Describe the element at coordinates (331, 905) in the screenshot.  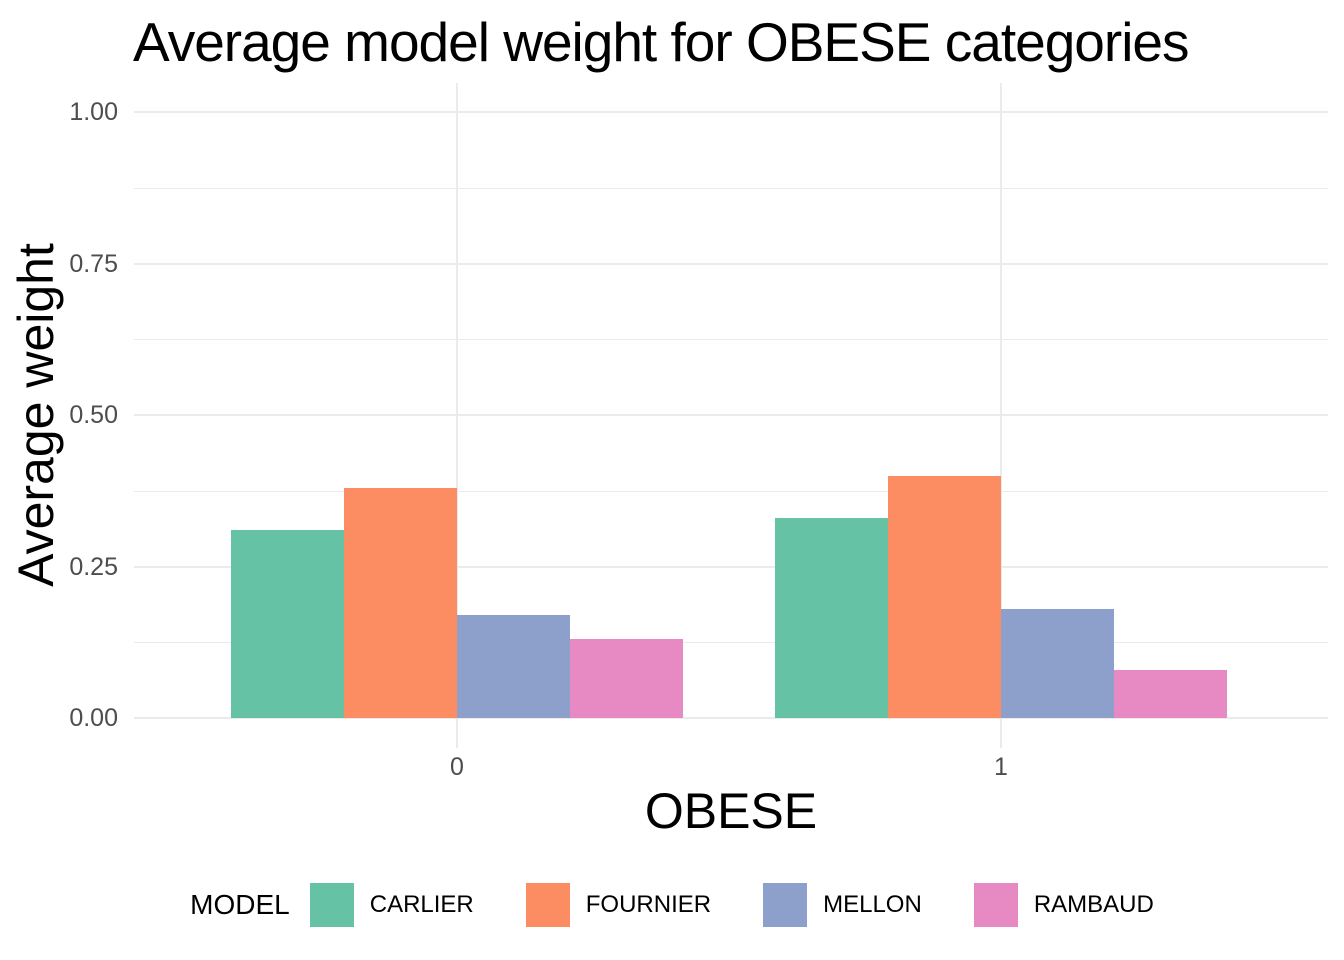
I see `legend-key-carlier-swatch` at that location.